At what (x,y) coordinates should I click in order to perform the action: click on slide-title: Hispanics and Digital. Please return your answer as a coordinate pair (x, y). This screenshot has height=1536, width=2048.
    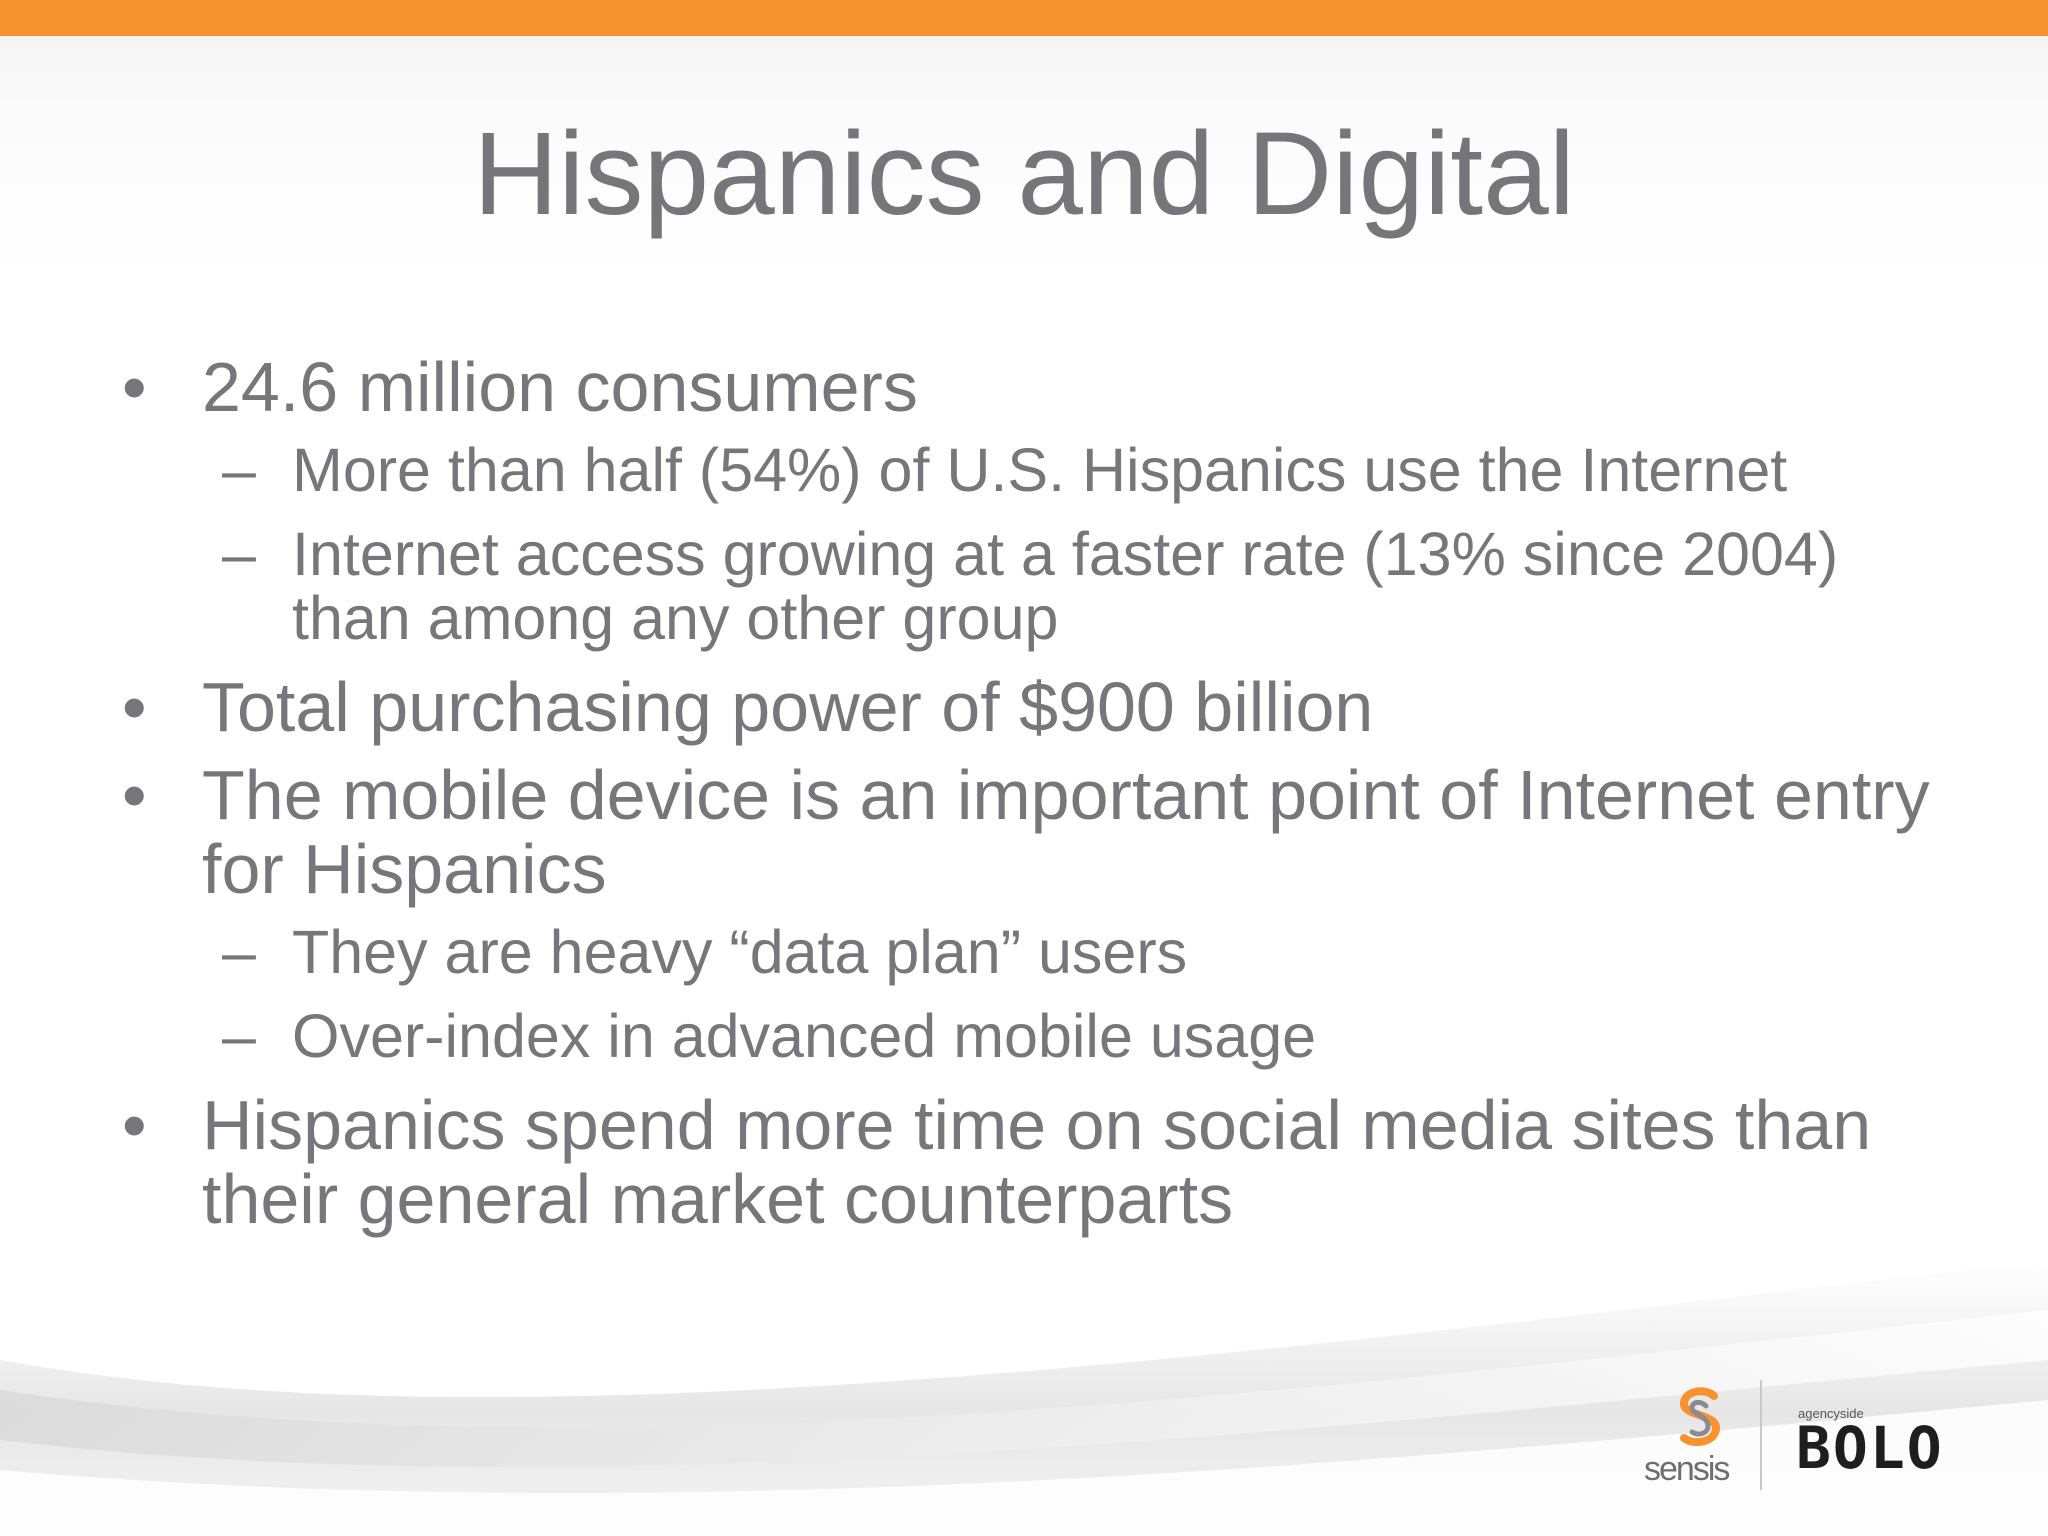
    Looking at the image, I should click on (1024, 174).